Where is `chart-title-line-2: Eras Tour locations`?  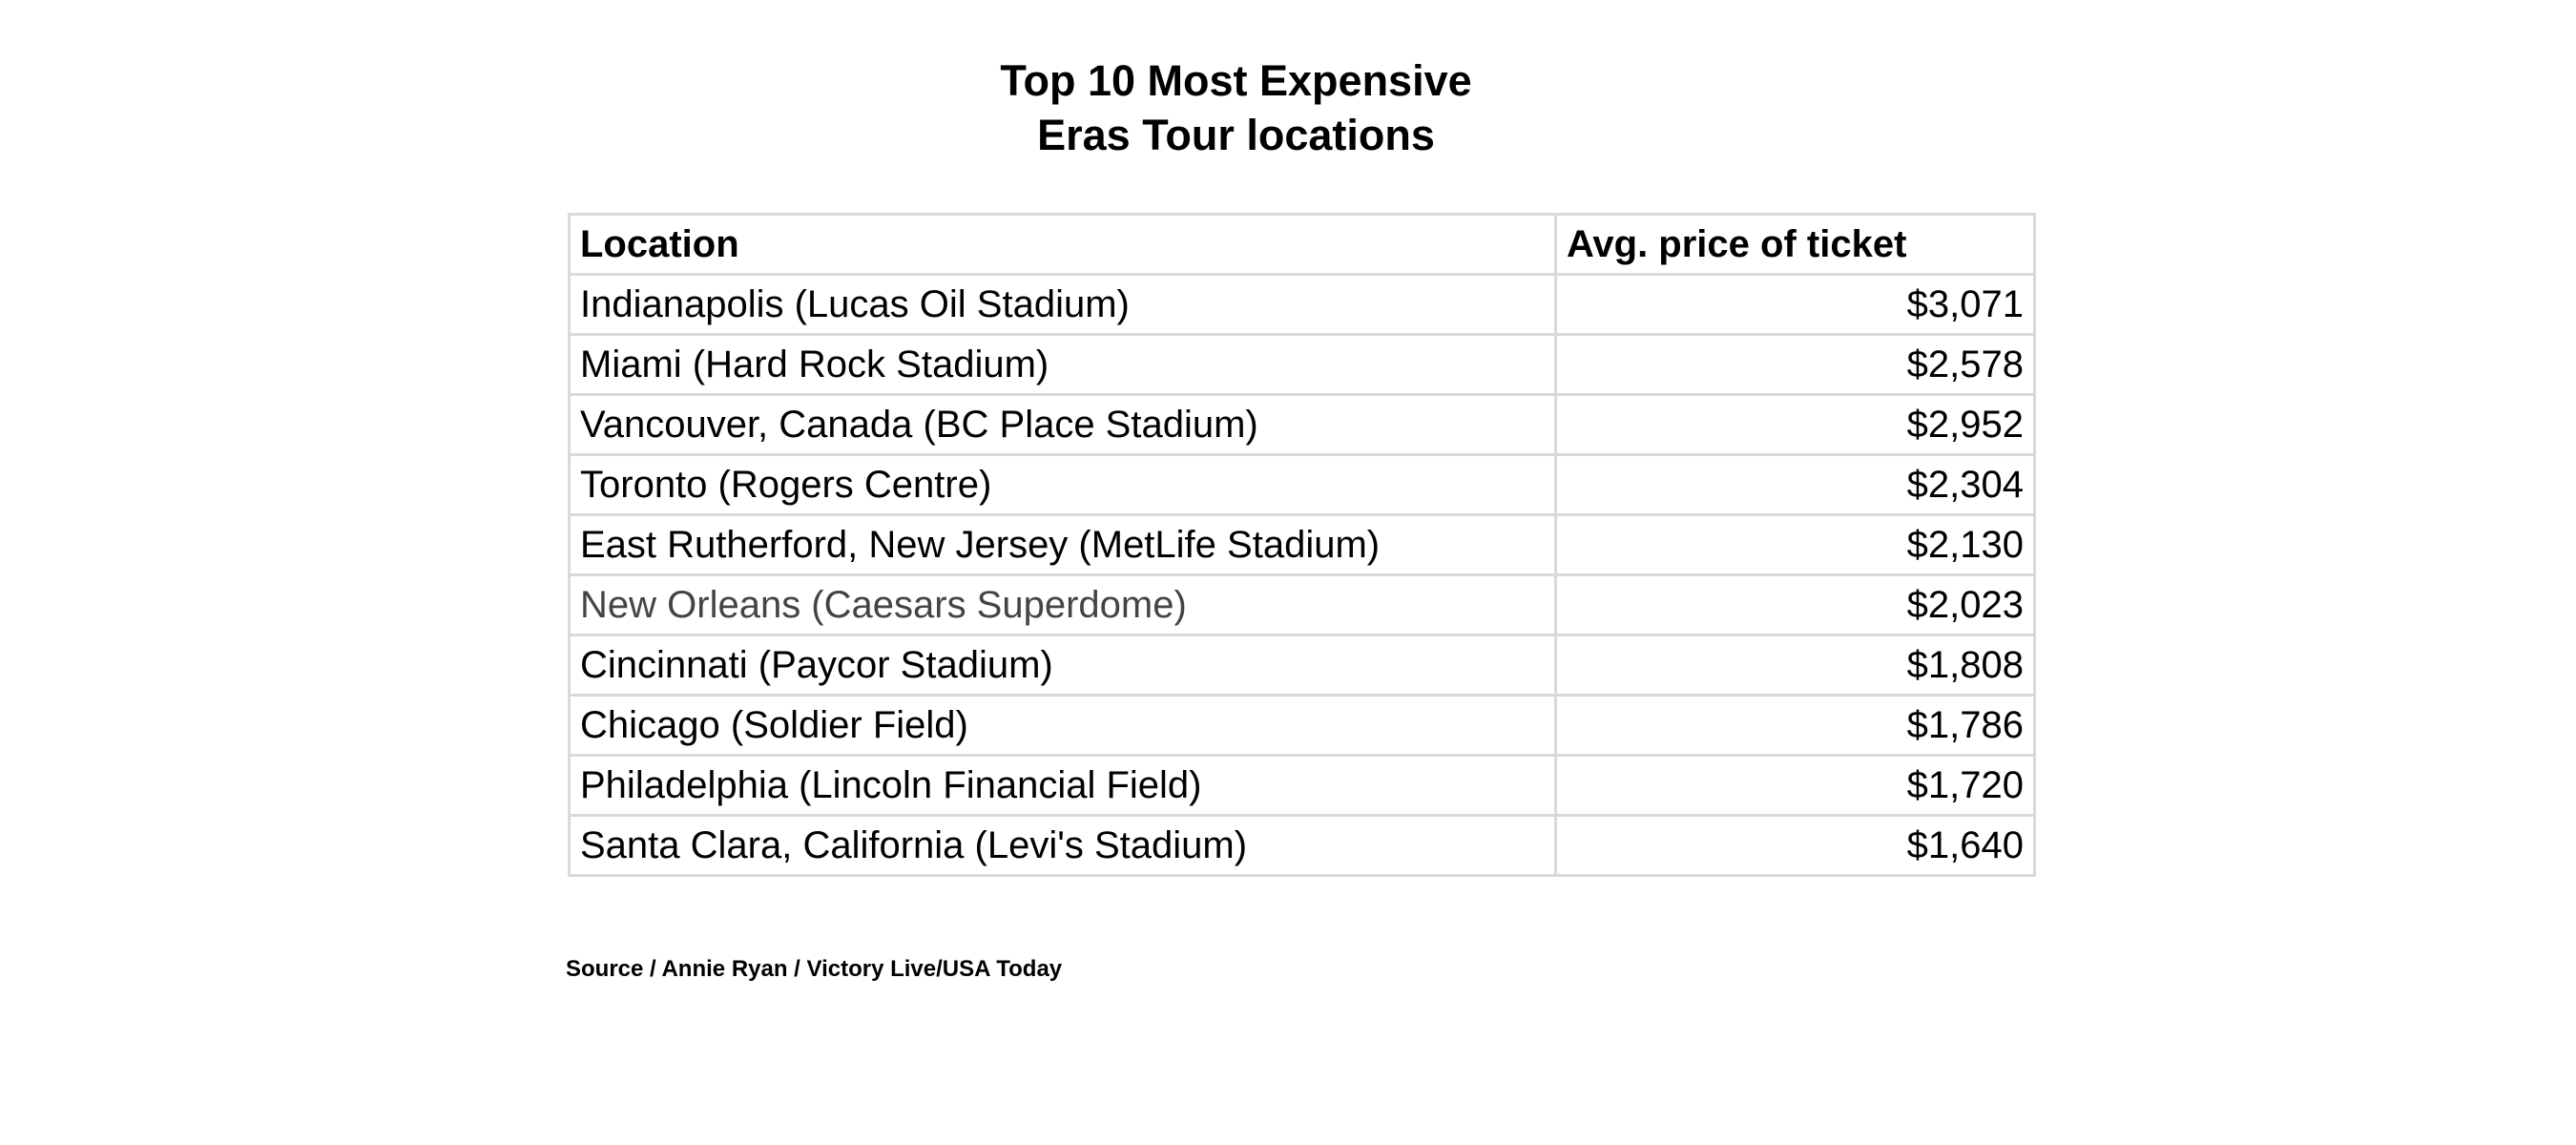
chart-title-line-2: Eras Tour locations is located at coordinates (1236, 135).